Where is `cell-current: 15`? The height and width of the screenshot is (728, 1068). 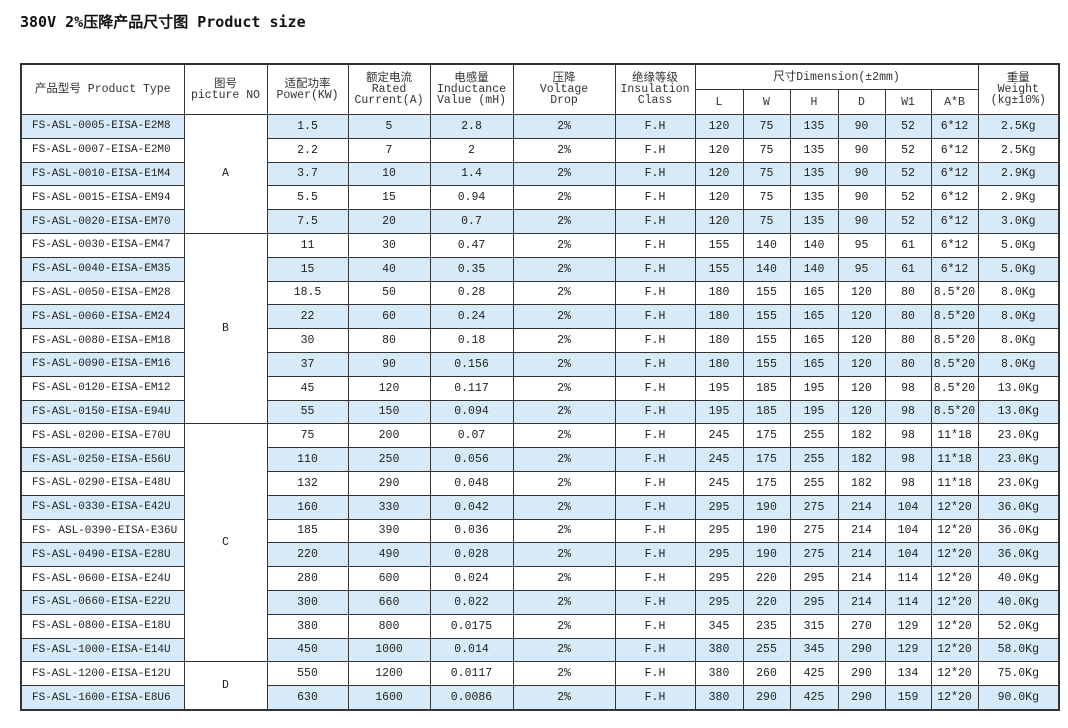 cell-current: 15 is located at coordinates (389, 198).